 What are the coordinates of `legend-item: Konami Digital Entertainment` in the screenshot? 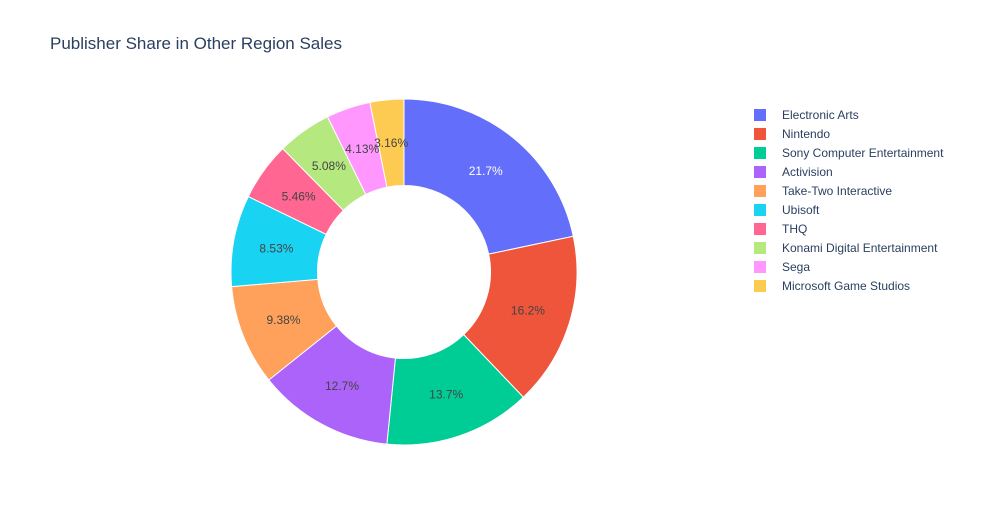 It's located at (848, 248).